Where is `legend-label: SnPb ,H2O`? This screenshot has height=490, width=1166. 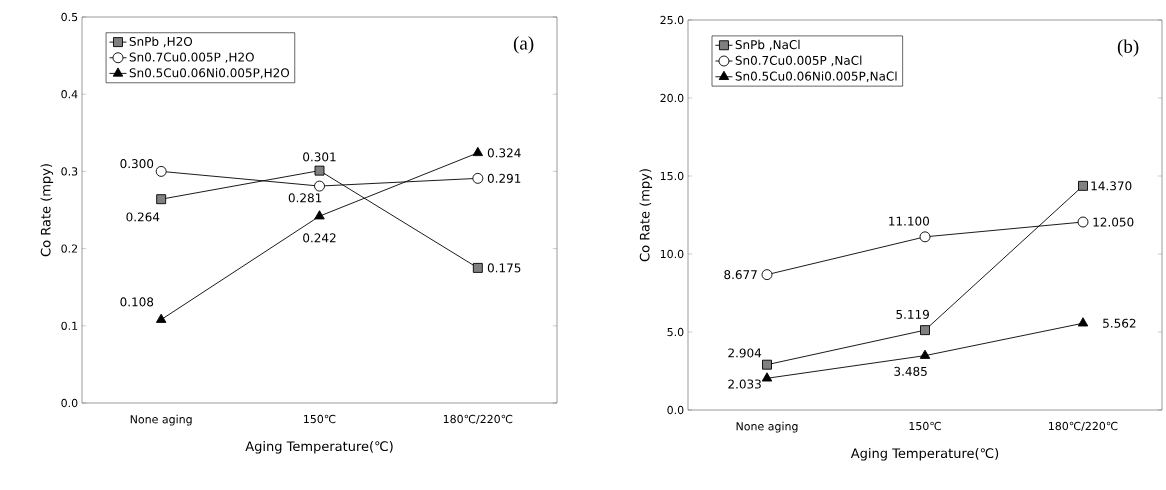 legend-label: SnPb ,H2O is located at coordinates (161, 42).